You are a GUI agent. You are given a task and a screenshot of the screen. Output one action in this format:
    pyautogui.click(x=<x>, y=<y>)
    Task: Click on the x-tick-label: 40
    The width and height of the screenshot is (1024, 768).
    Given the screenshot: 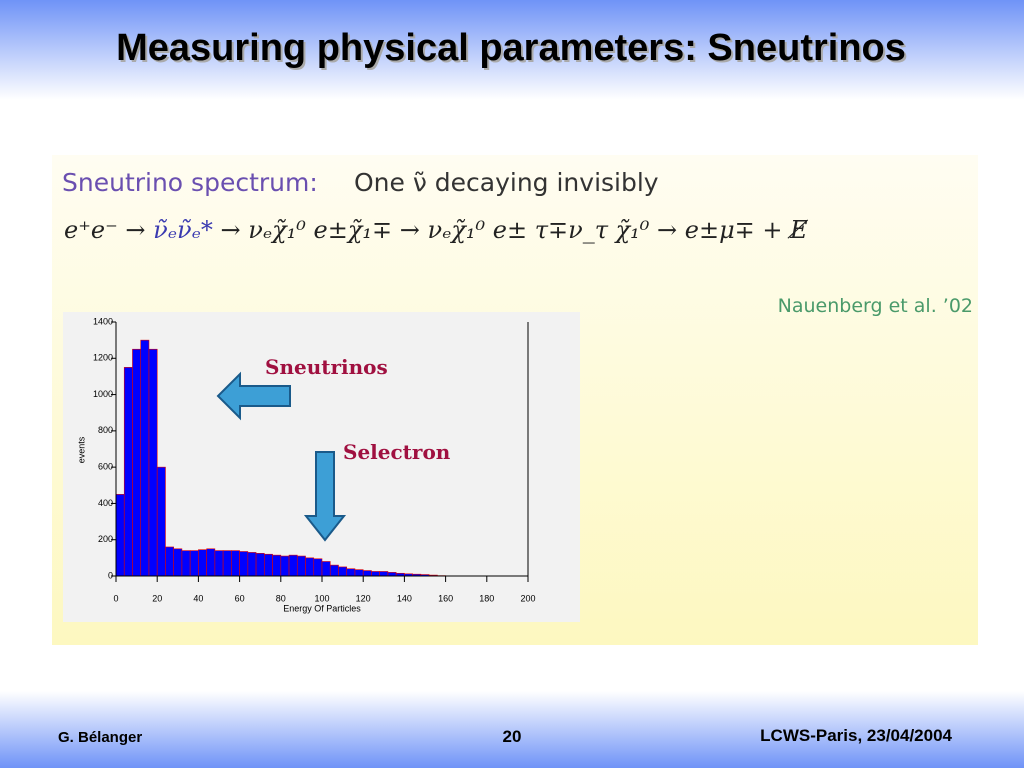 What is the action you would take?
    pyautogui.click(x=198, y=598)
    